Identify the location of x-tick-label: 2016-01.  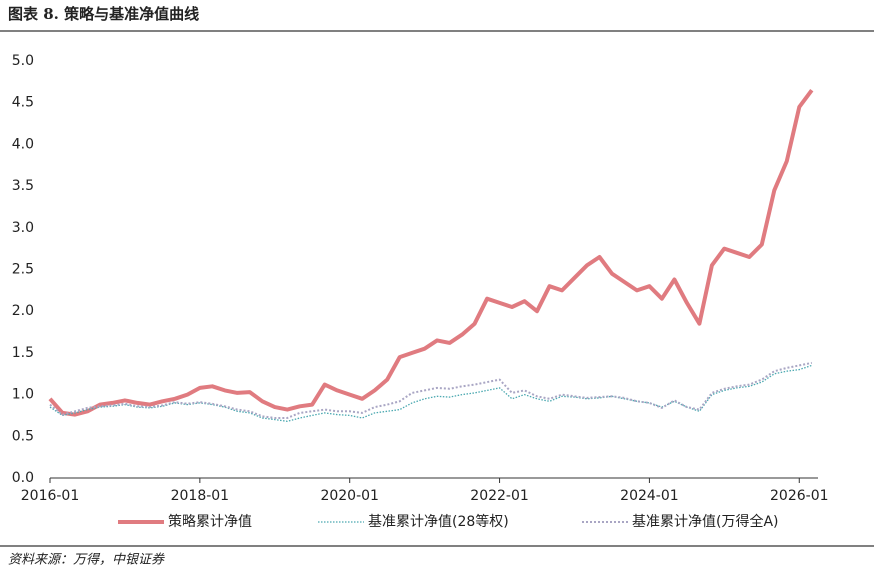
(50, 496).